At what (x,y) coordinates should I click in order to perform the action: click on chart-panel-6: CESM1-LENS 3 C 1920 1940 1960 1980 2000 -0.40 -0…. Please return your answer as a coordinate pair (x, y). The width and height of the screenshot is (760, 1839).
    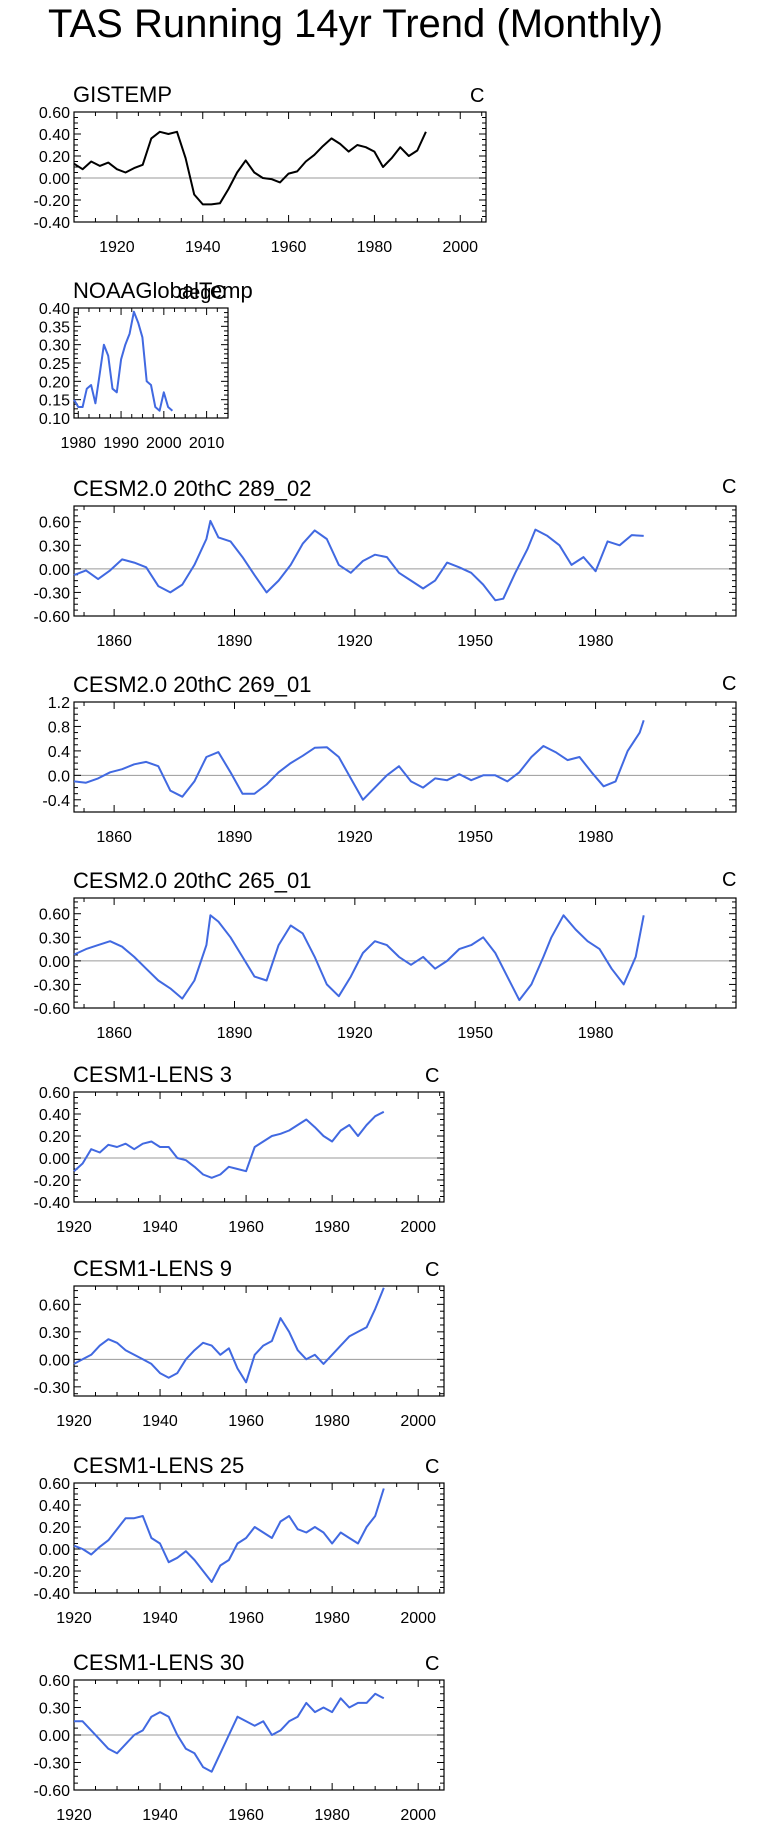
    Looking at the image, I should click on (239, 1149).